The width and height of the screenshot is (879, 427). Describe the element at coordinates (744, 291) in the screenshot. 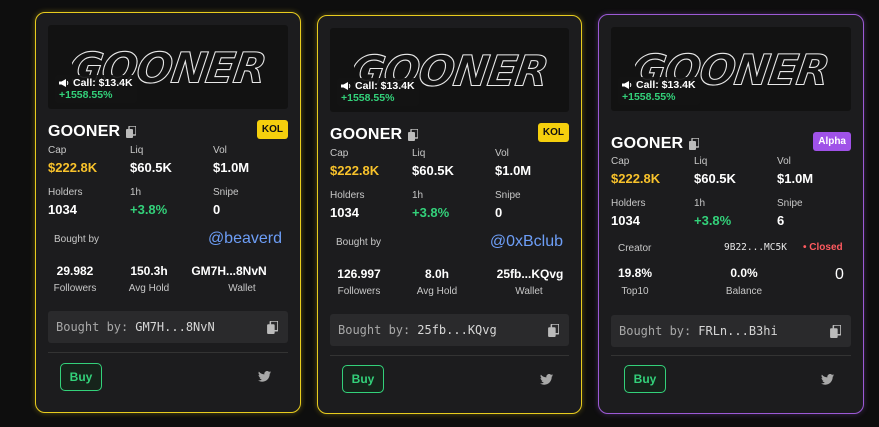

I see `balance-label: Balance` at that location.